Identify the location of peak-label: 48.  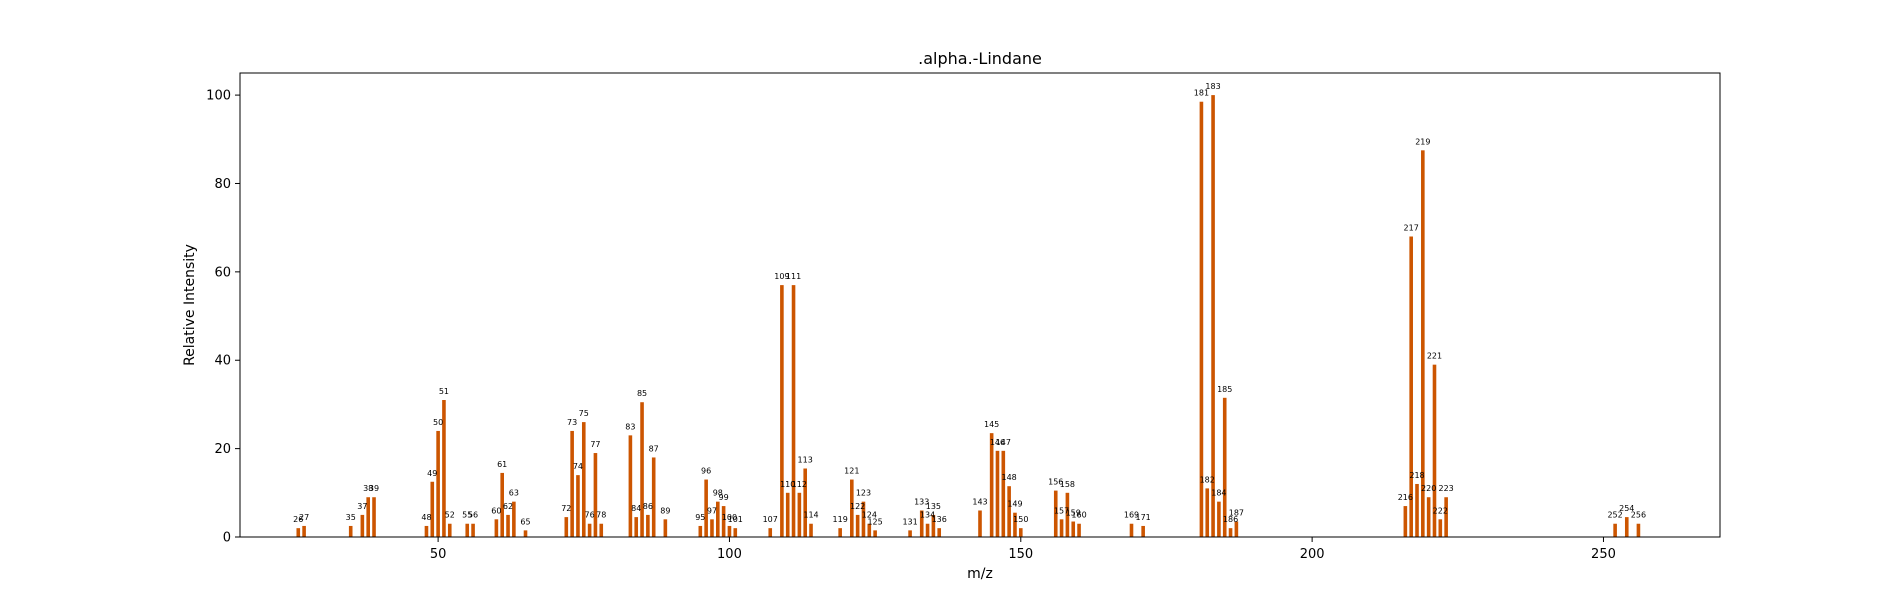
(426, 517).